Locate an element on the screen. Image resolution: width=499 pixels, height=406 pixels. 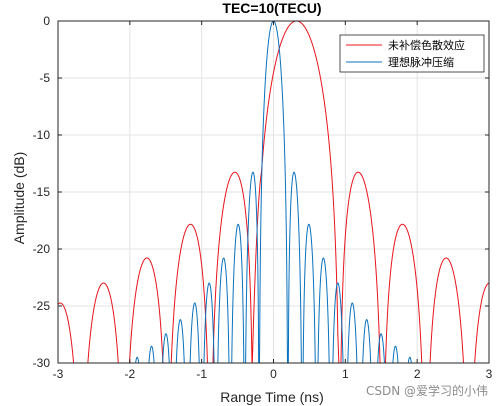
y-tick-label: -15 is located at coordinates (42, 192).